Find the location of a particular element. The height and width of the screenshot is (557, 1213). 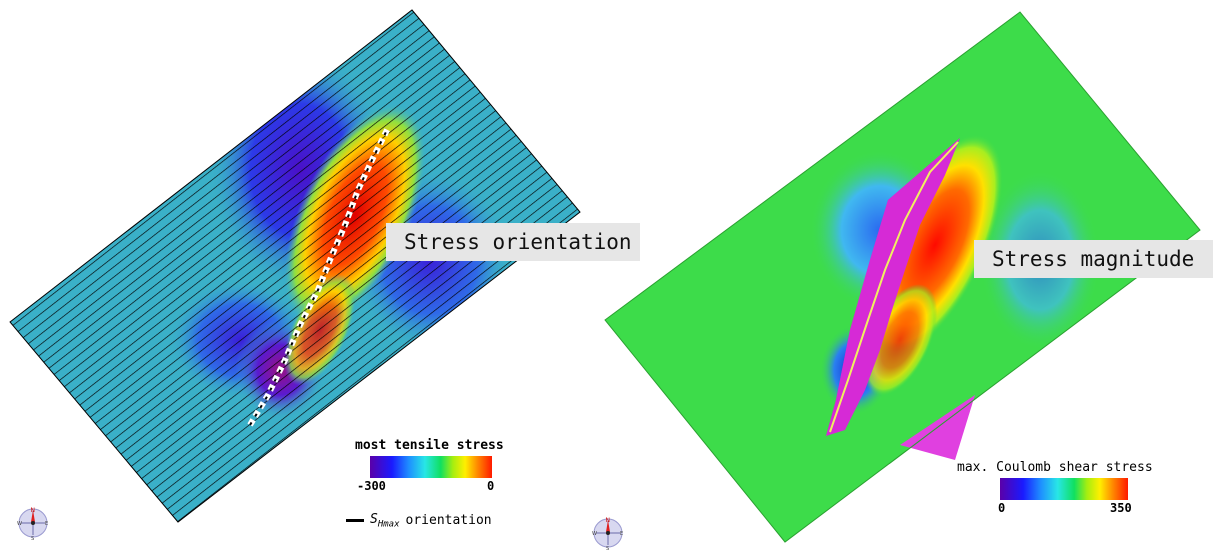

left-colorbar-title: most tensile stress is located at coordinates (429, 445).